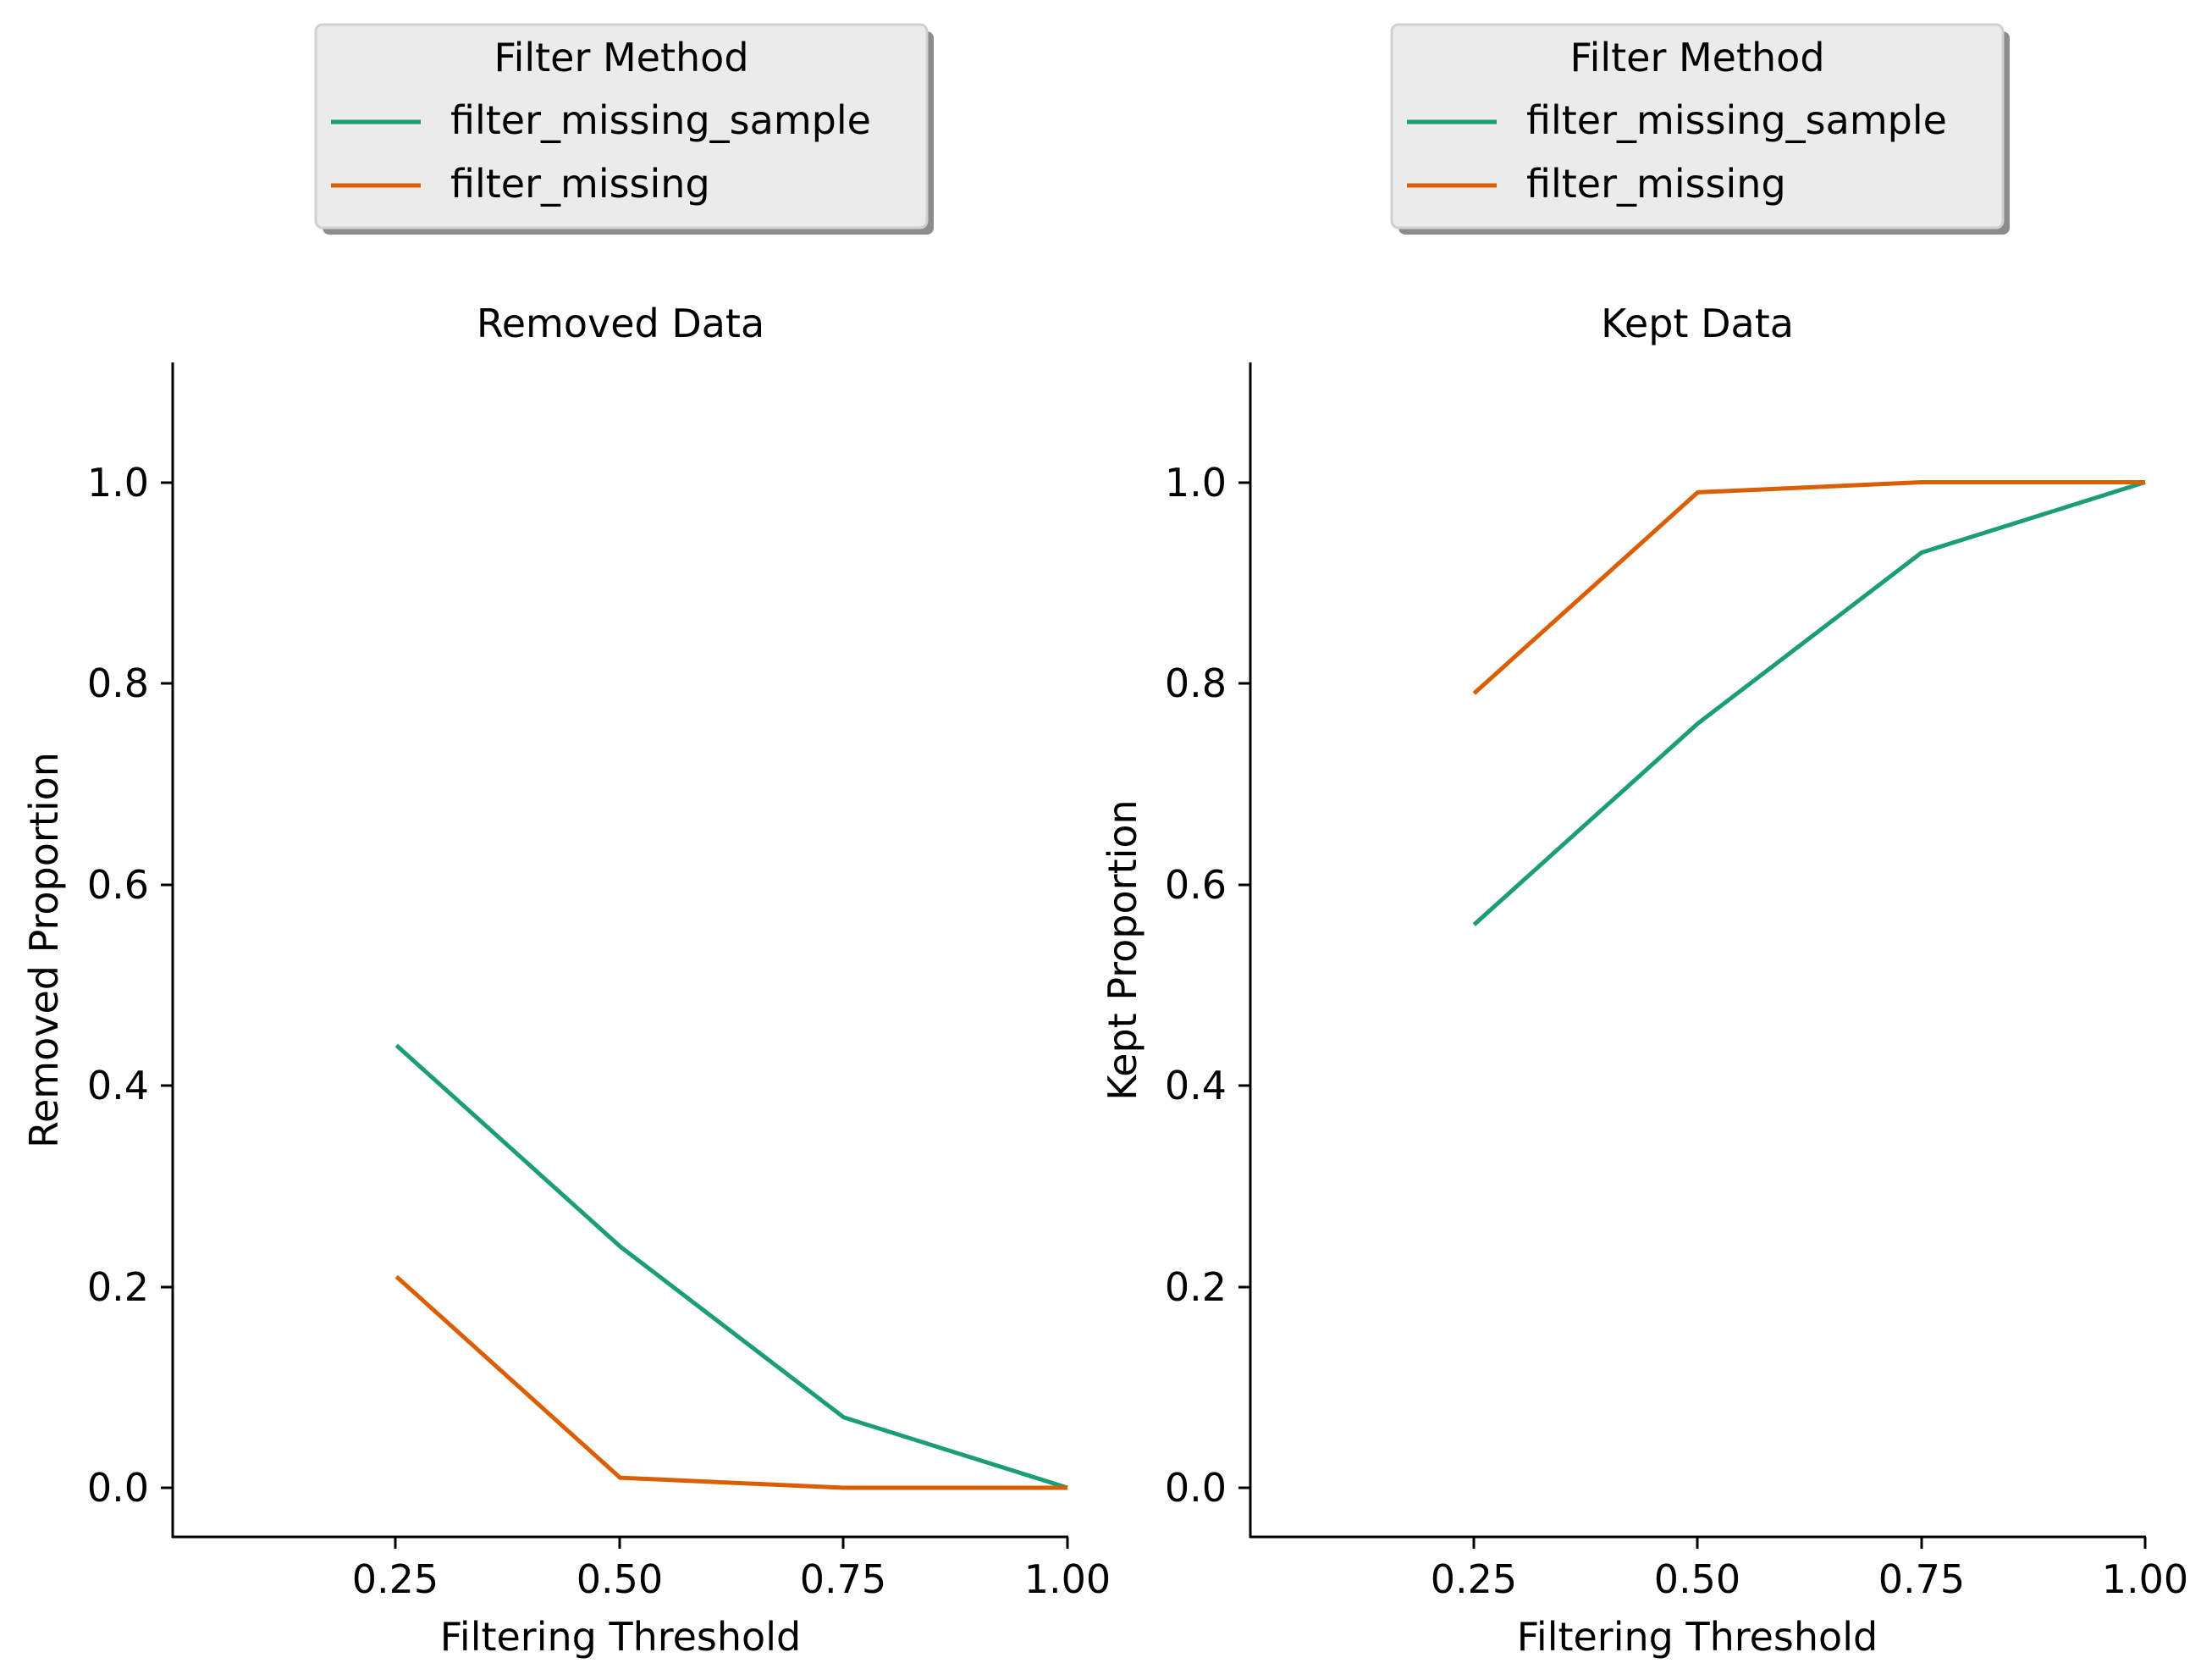 The image size is (2212, 1680). What do you see at coordinates (1122, 949) in the screenshot?
I see `y-axis-label: Kept Proportion` at bounding box center [1122, 949].